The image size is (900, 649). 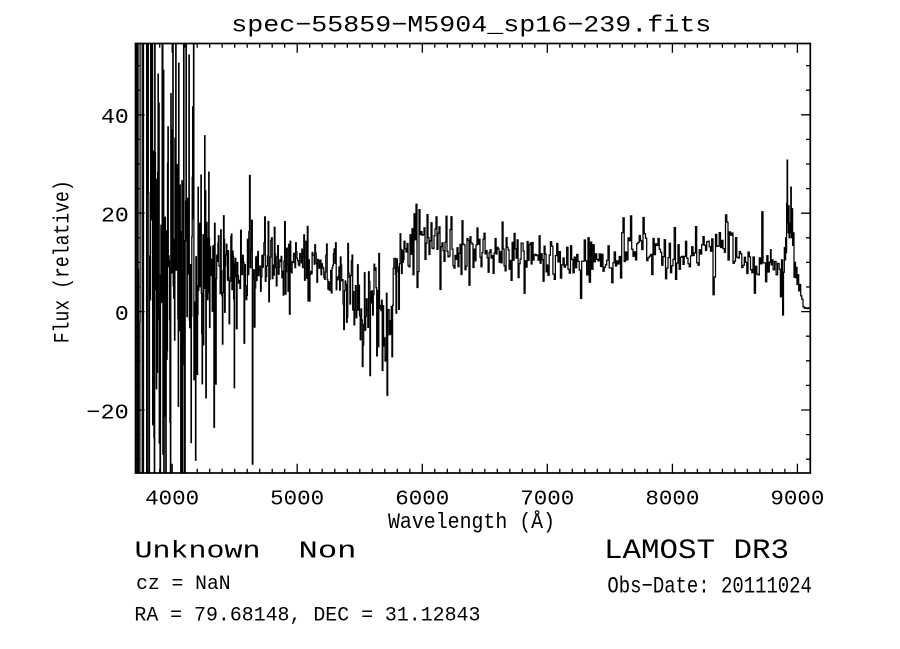 I want to click on svg-text: Flux (relative), so click(x=63, y=261).